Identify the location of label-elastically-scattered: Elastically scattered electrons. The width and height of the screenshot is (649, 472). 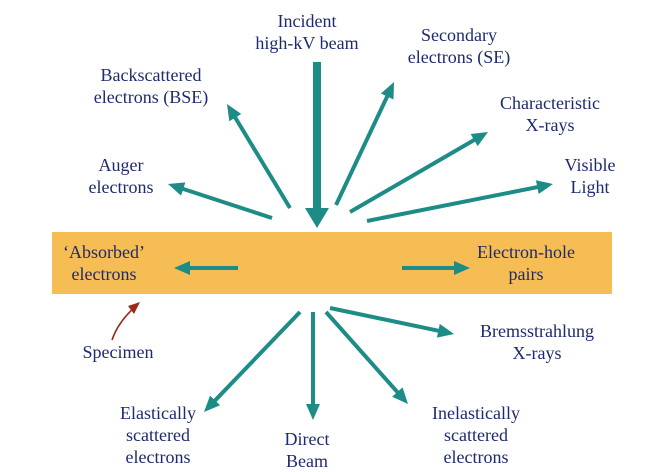
(158, 435).